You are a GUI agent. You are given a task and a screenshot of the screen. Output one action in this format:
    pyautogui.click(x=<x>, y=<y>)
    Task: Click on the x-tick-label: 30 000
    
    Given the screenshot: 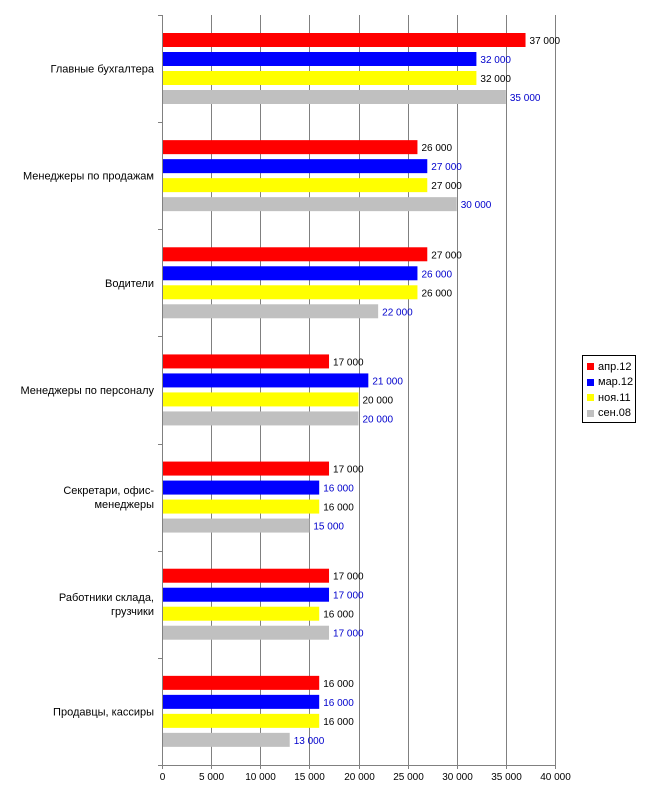 What is the action you would take?
    pyautogui.click(x=457, y=777)
    